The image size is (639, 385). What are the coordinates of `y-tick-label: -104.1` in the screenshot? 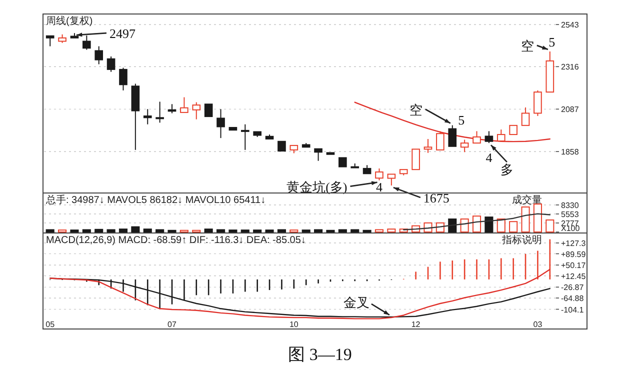 It's located at (572, 309).